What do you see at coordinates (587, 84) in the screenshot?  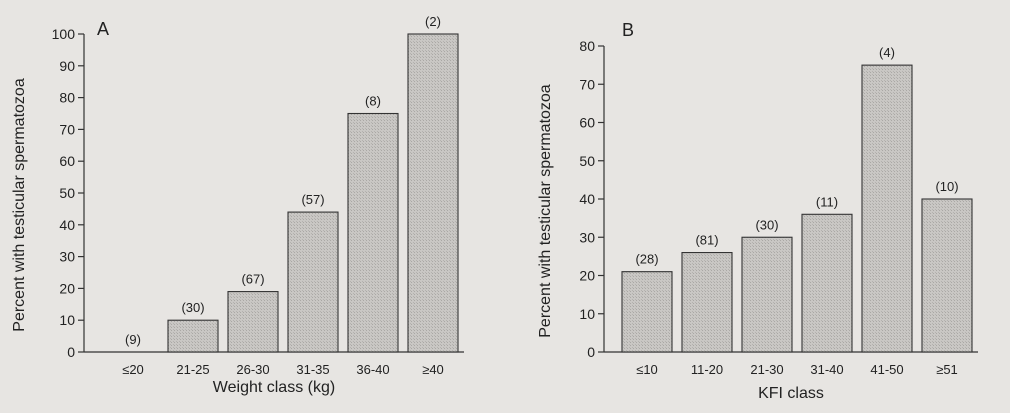 I see `b-y-tick-label: 70` at bounding box center [587, 84].